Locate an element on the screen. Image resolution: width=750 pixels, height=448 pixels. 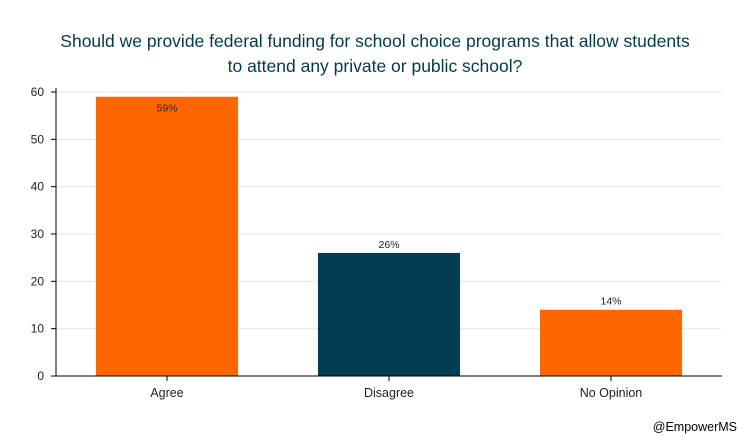
x-tick-label: Agree is located at coordinates (166, 393).